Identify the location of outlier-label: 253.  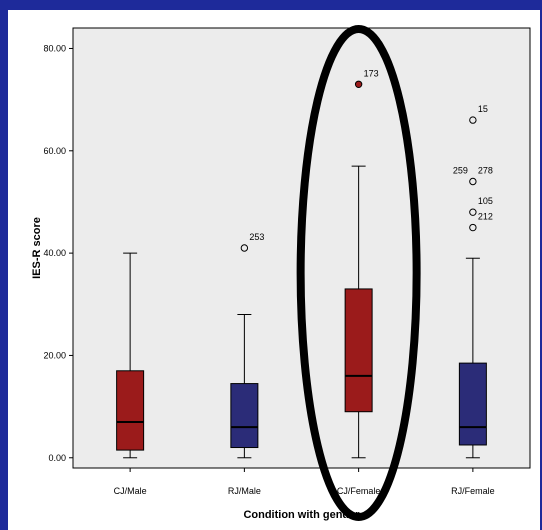
(256, 237).